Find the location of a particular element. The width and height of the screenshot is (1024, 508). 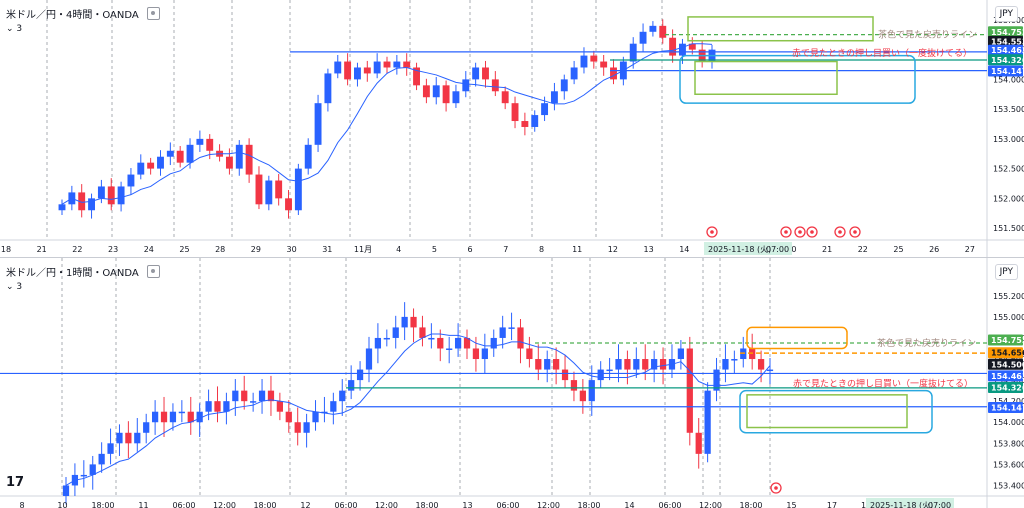

time-tick-label: 18:00 is located at coordinates (588, 504).